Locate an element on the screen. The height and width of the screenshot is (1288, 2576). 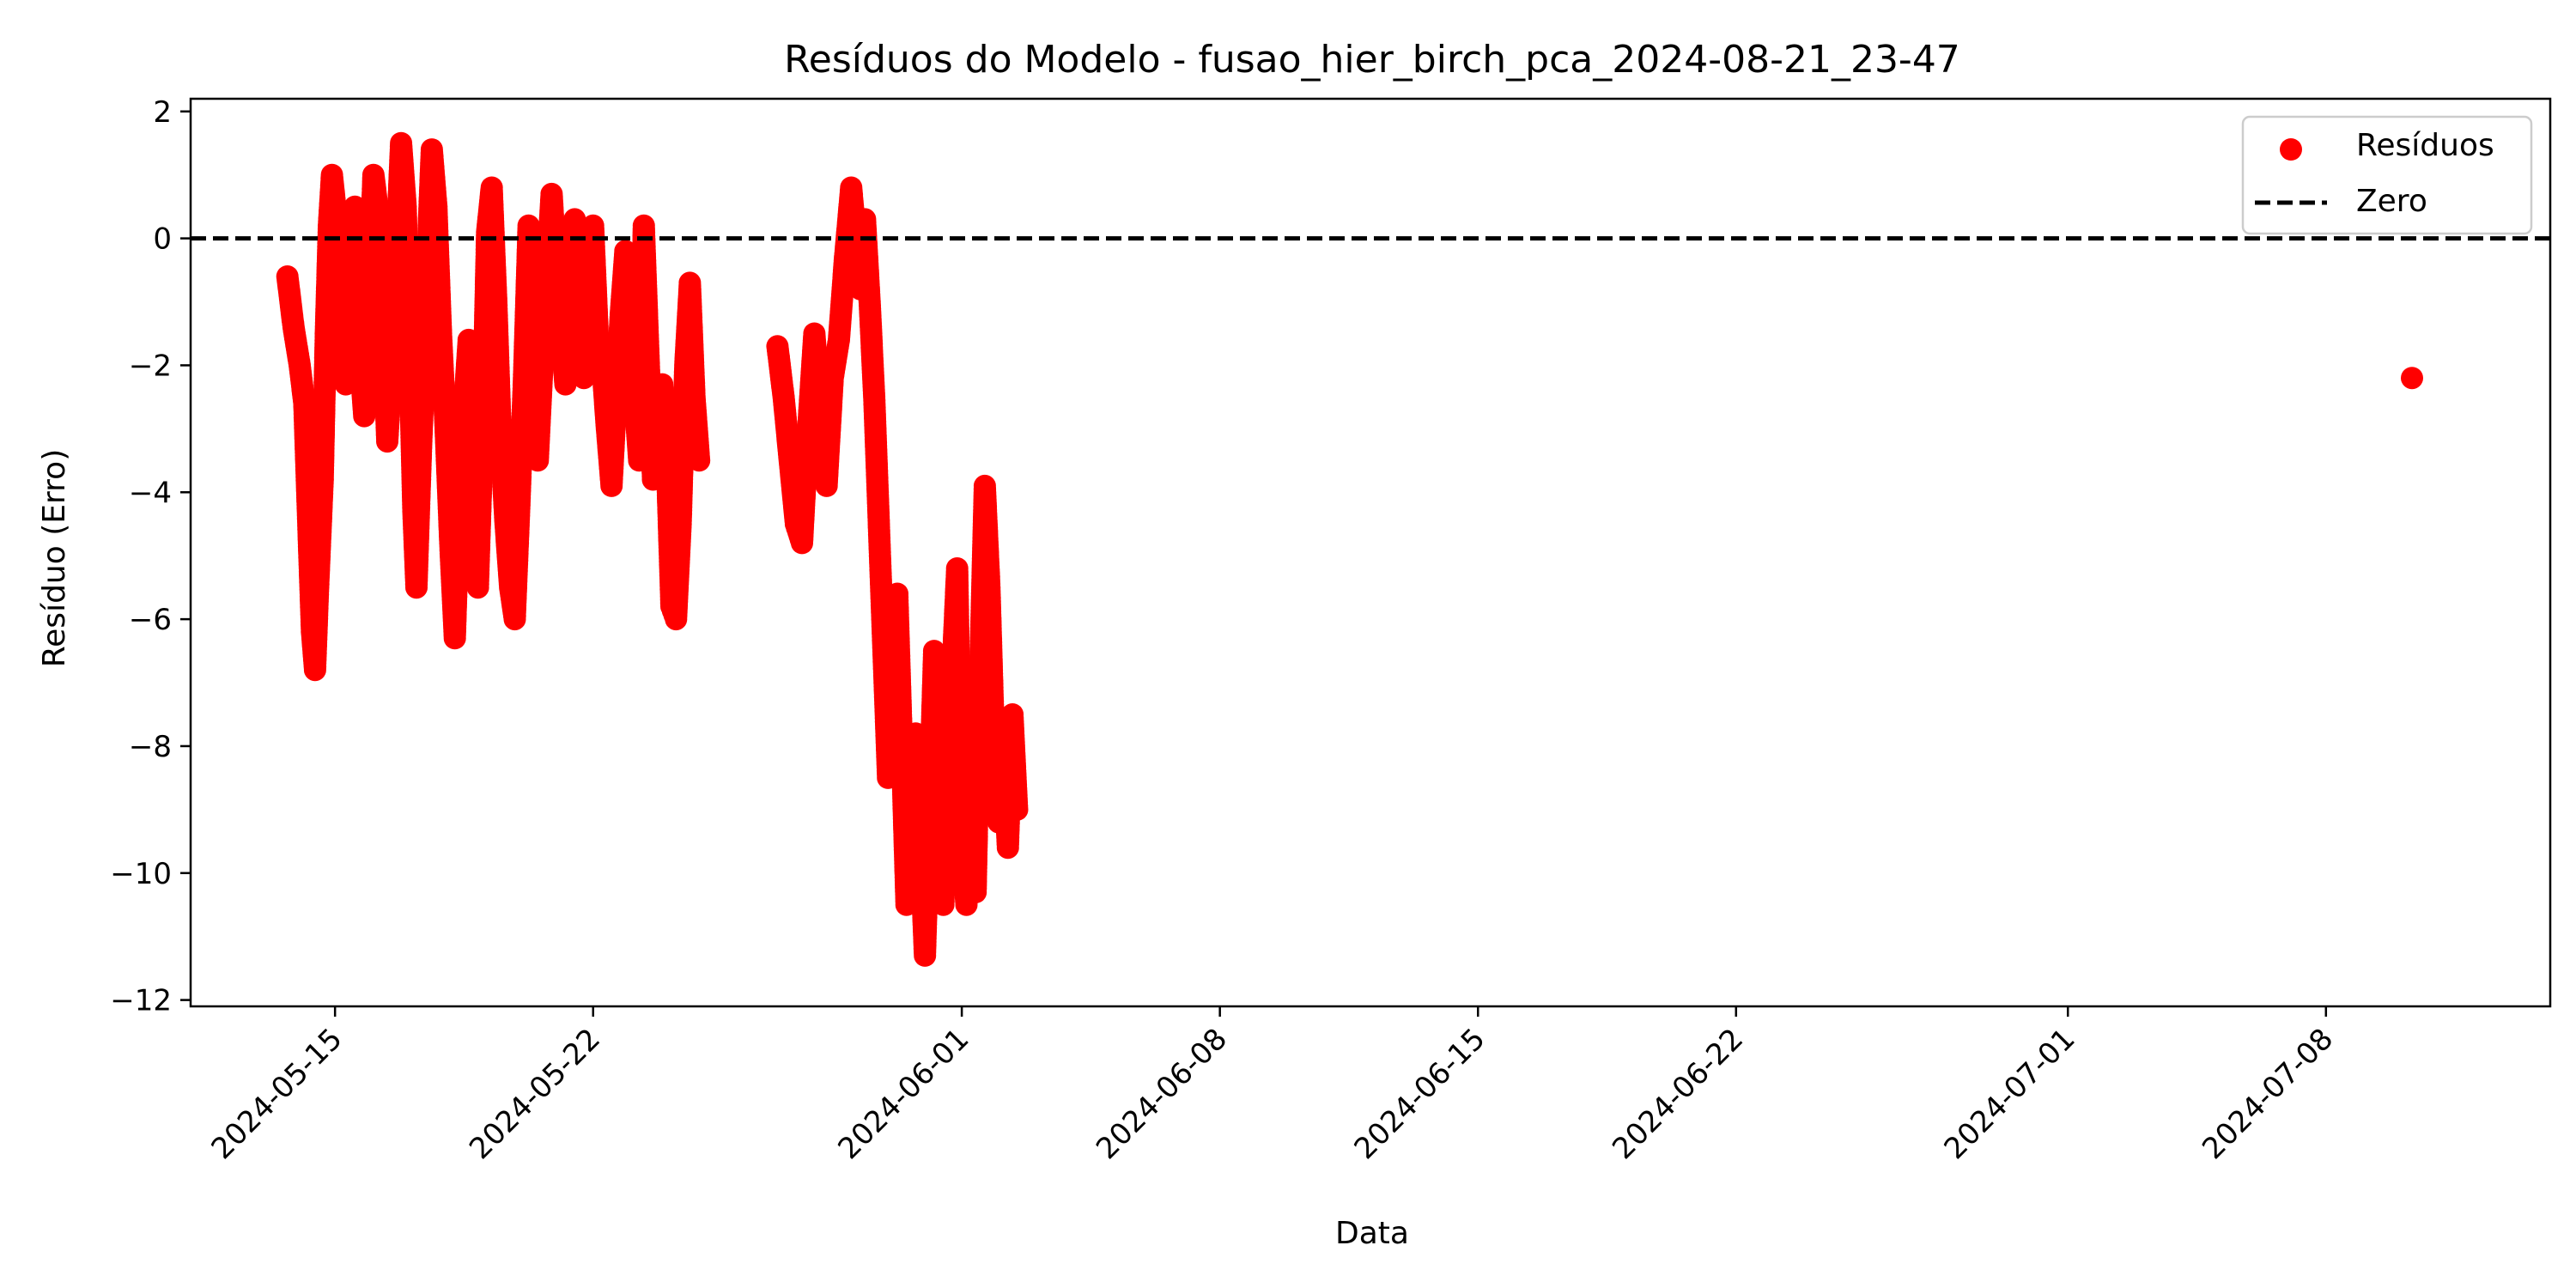
y-tick-label: −8 is located at coordinates (150, 747).